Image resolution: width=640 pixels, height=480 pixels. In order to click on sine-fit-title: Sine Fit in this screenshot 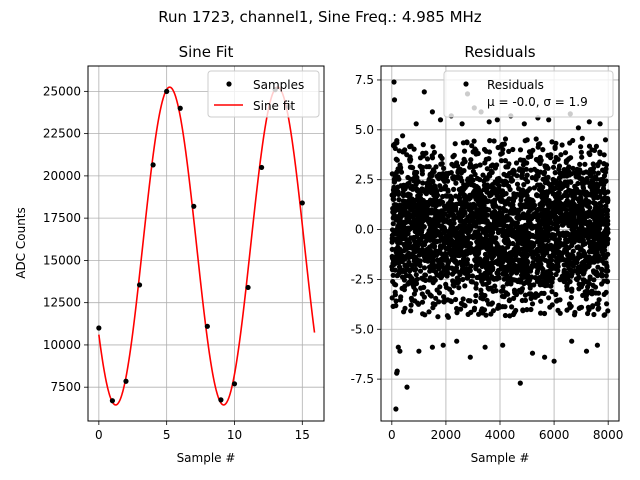, I will do `click(206, 52)`.